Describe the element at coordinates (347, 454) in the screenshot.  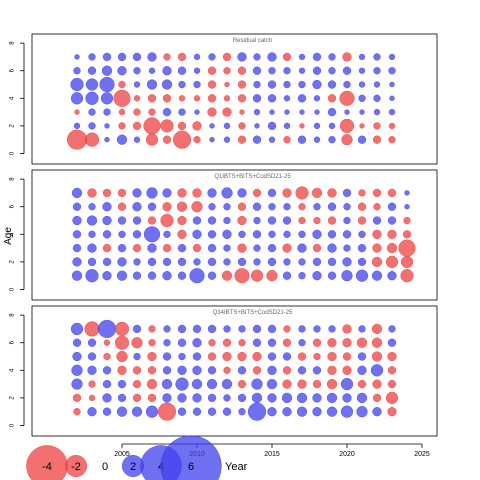
I see `x-tick-label: 2020` at that location.